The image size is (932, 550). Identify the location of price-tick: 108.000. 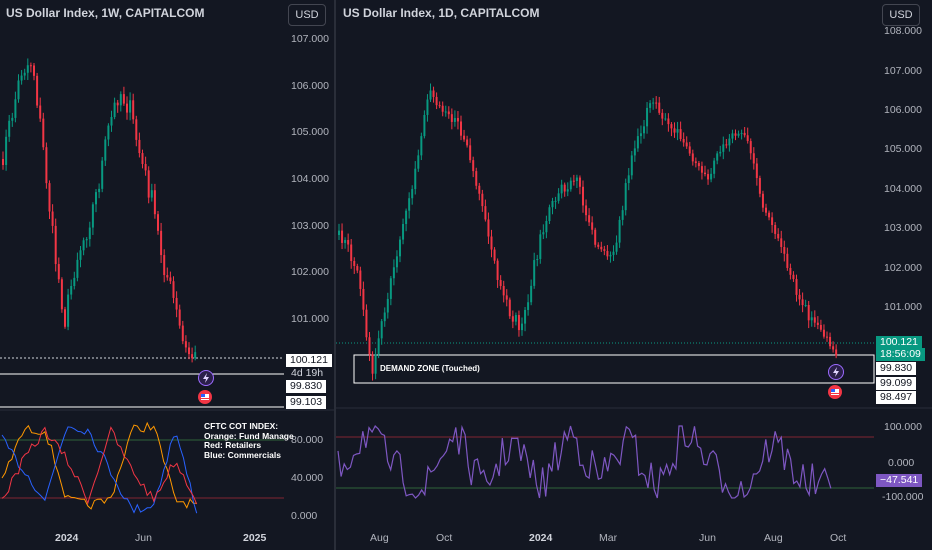
(903, 31).